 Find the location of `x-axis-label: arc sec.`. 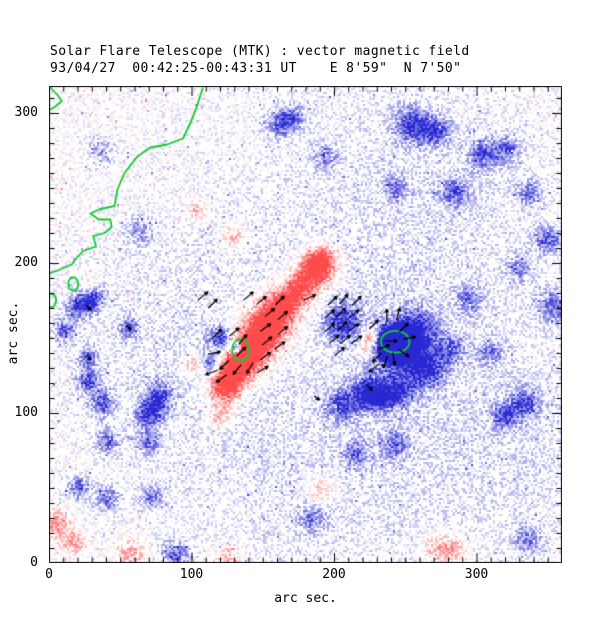

x-axis-label: arc sec. is located at coordinates (305, 598).